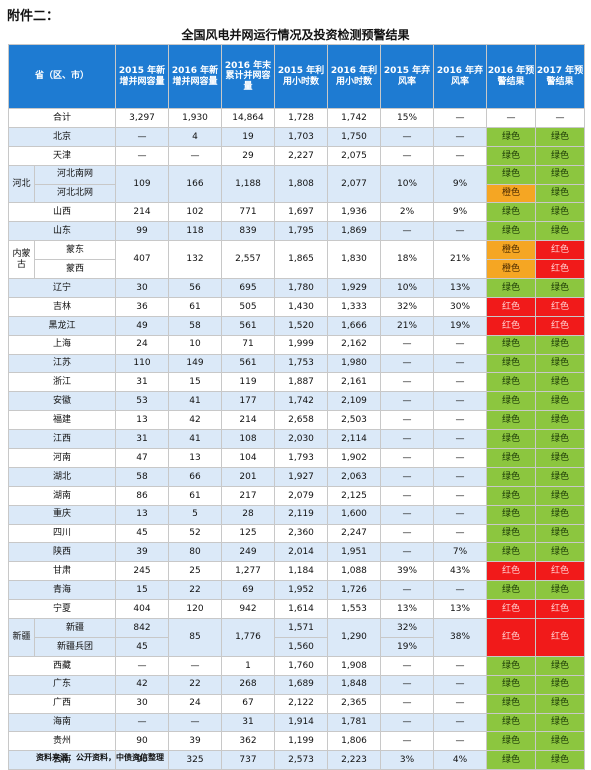 The height and width of the screenshot is (770, 591). Describe the element at coordinates (248, 76) in the screenshot. I see `header-2016-total: 2016 年末累计并网容量` at that location.